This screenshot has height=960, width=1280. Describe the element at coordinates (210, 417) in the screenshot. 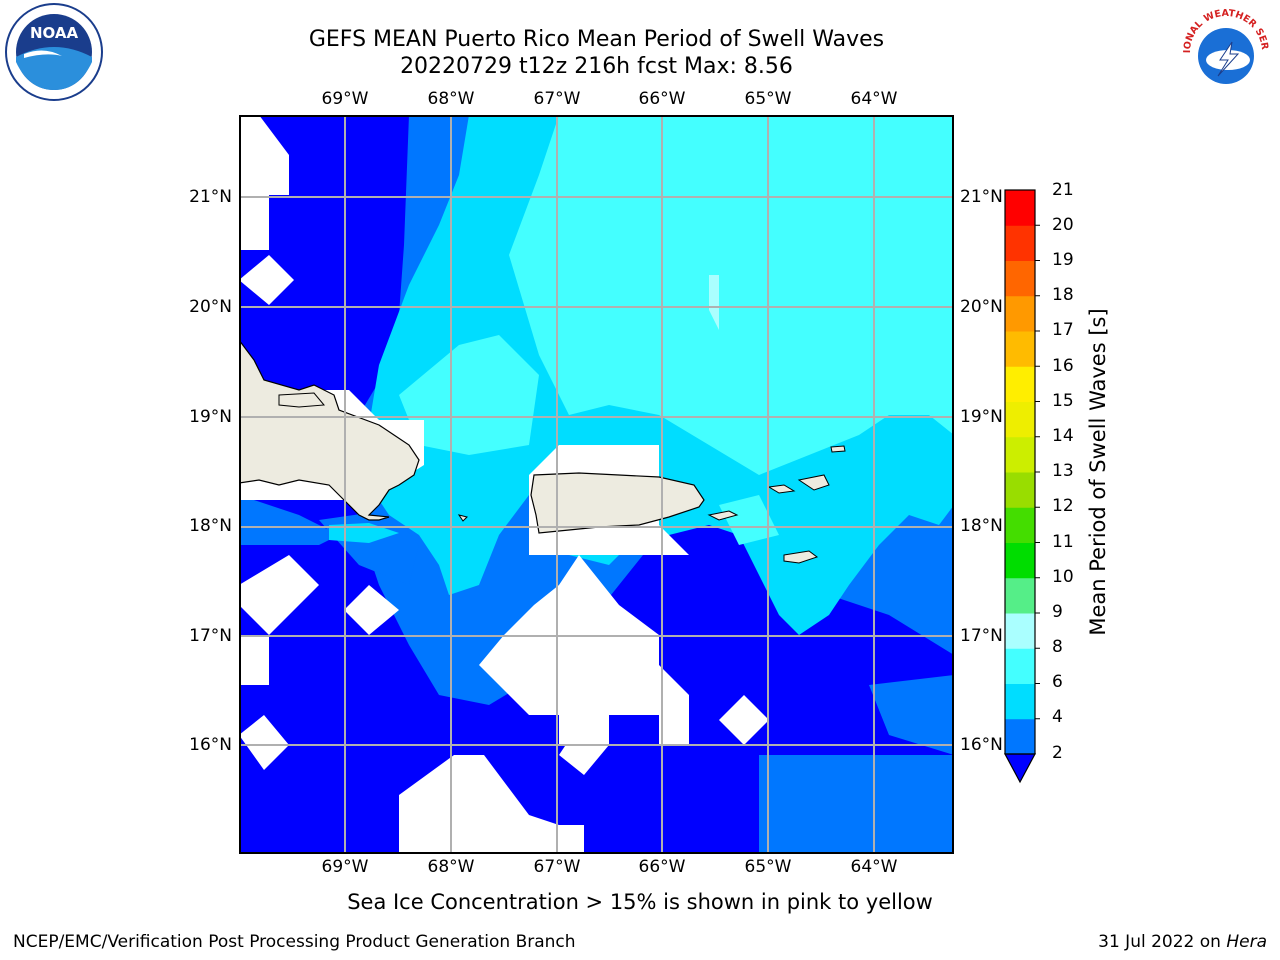

I see `lat-label-left: 19°N` at that location.